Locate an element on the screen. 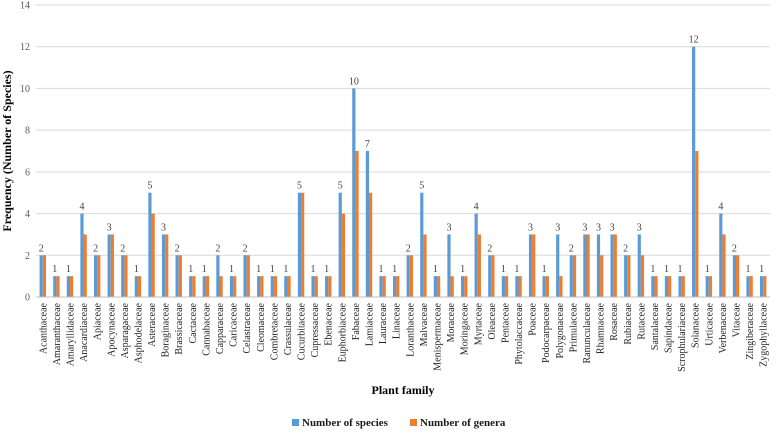  x-tick-label: Lamiaceae is located at coordinates (370, 324).